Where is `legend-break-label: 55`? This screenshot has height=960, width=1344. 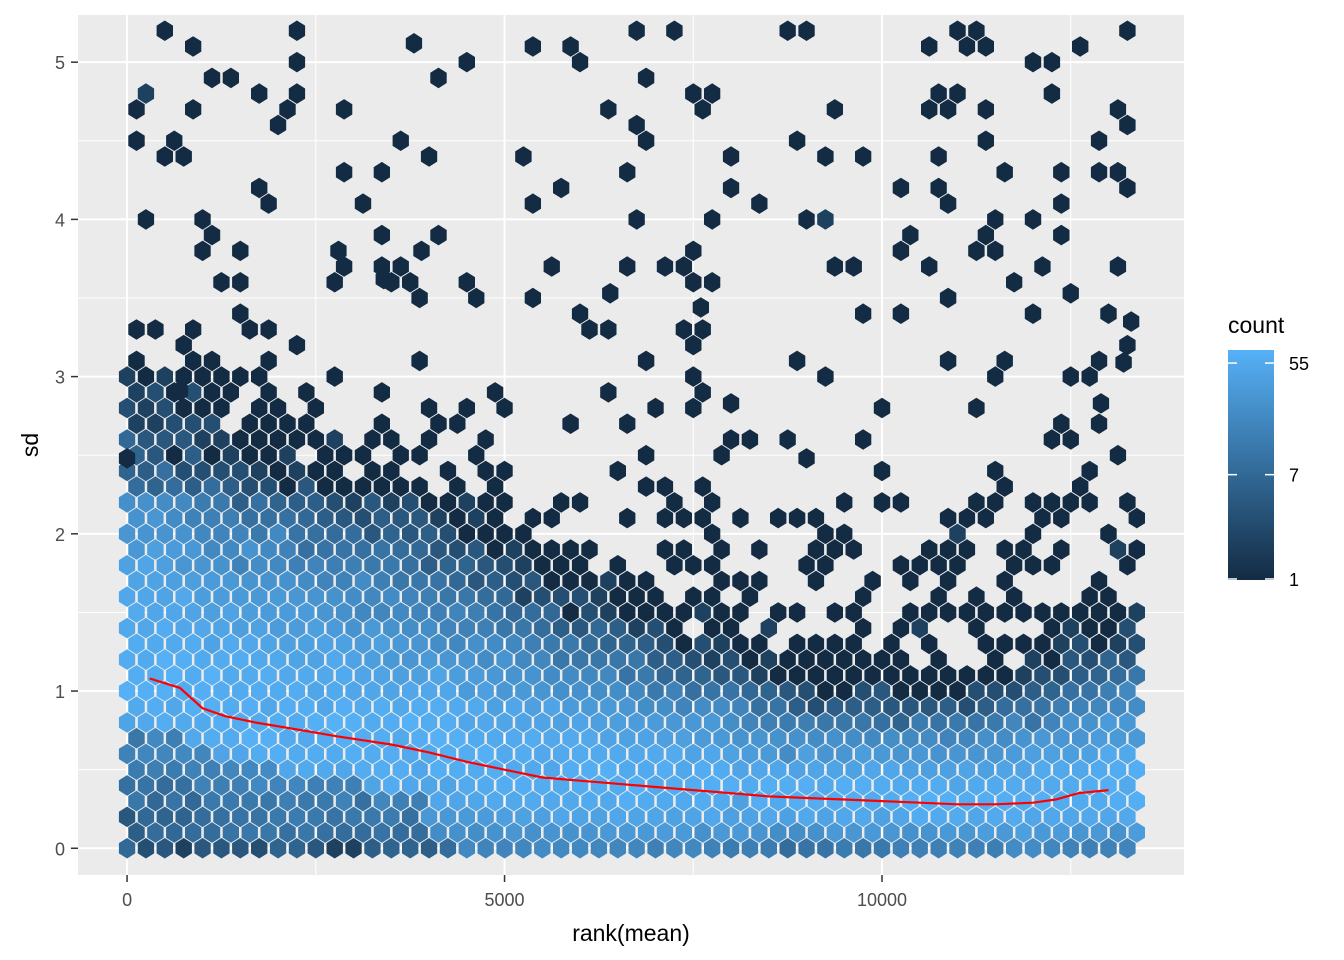 legend-break-label: 55 is located at coordinates (1299, 364).